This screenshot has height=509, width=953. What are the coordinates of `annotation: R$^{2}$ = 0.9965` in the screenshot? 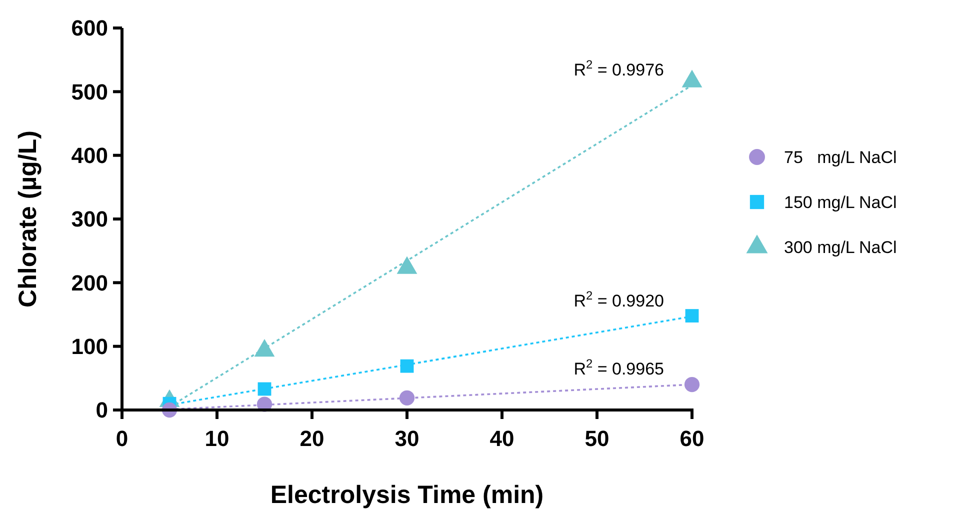 It's located at (619, 367).